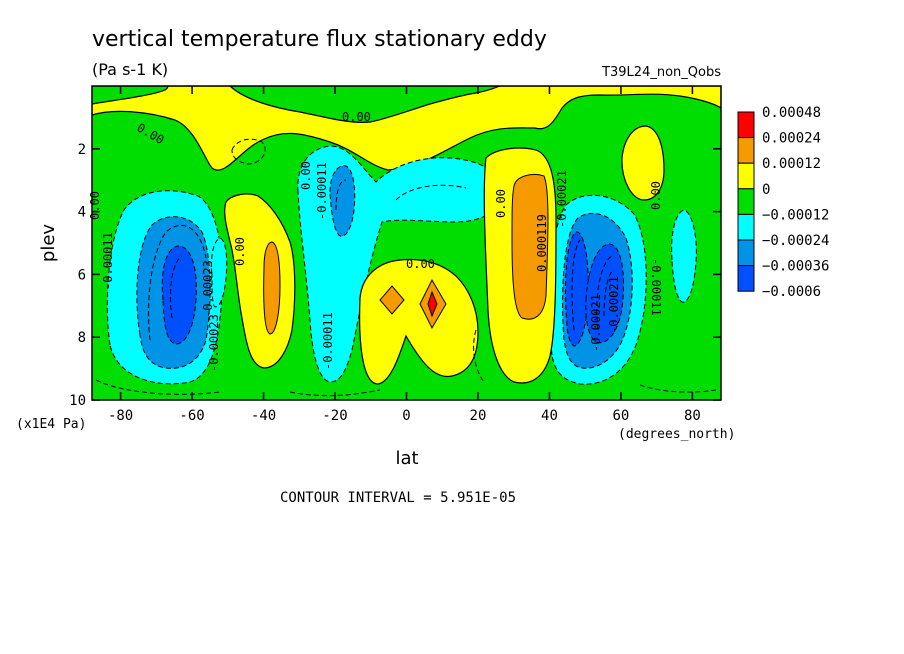 The height and width of the screenshot is (654, 904). I want to click on region-orange-center-left, so click(392, 300).